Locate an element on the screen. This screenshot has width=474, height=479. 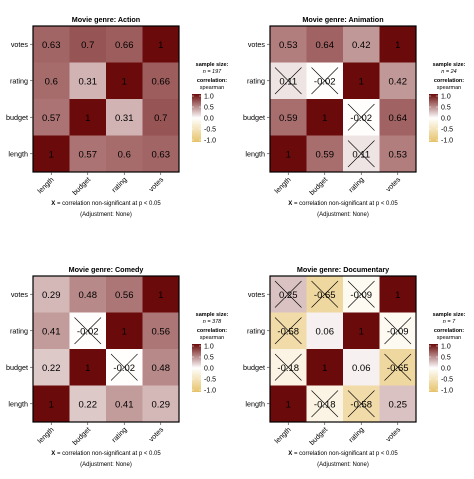
cell-value-label: 0.6 is located at coordinates (124, 154).